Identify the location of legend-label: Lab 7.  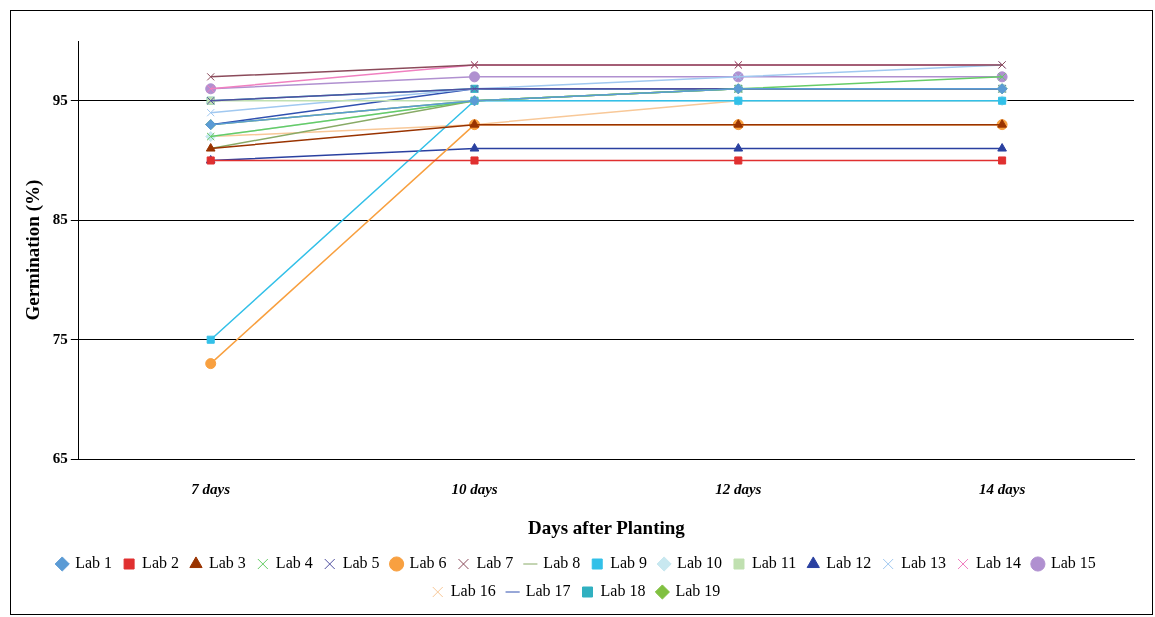
(495, 563).